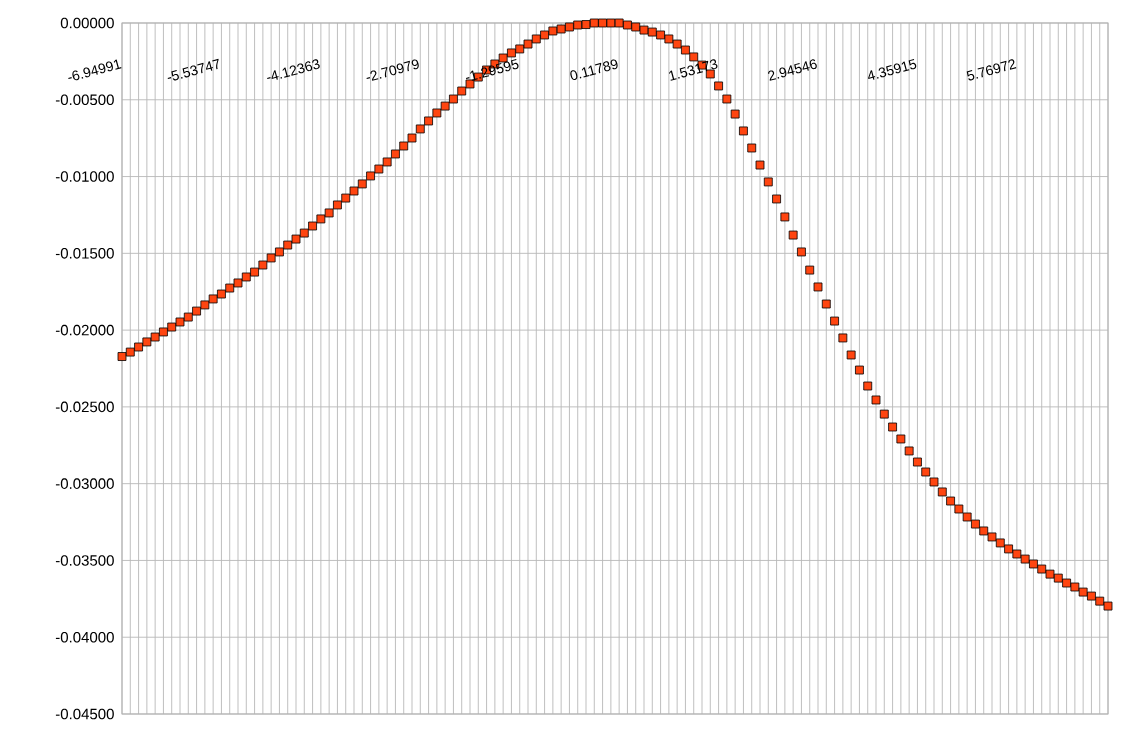 Image resolution: width=1129 pixels, height=729 pixels. I want to click on y-tick-label: -0.04500, so click(84, 714).